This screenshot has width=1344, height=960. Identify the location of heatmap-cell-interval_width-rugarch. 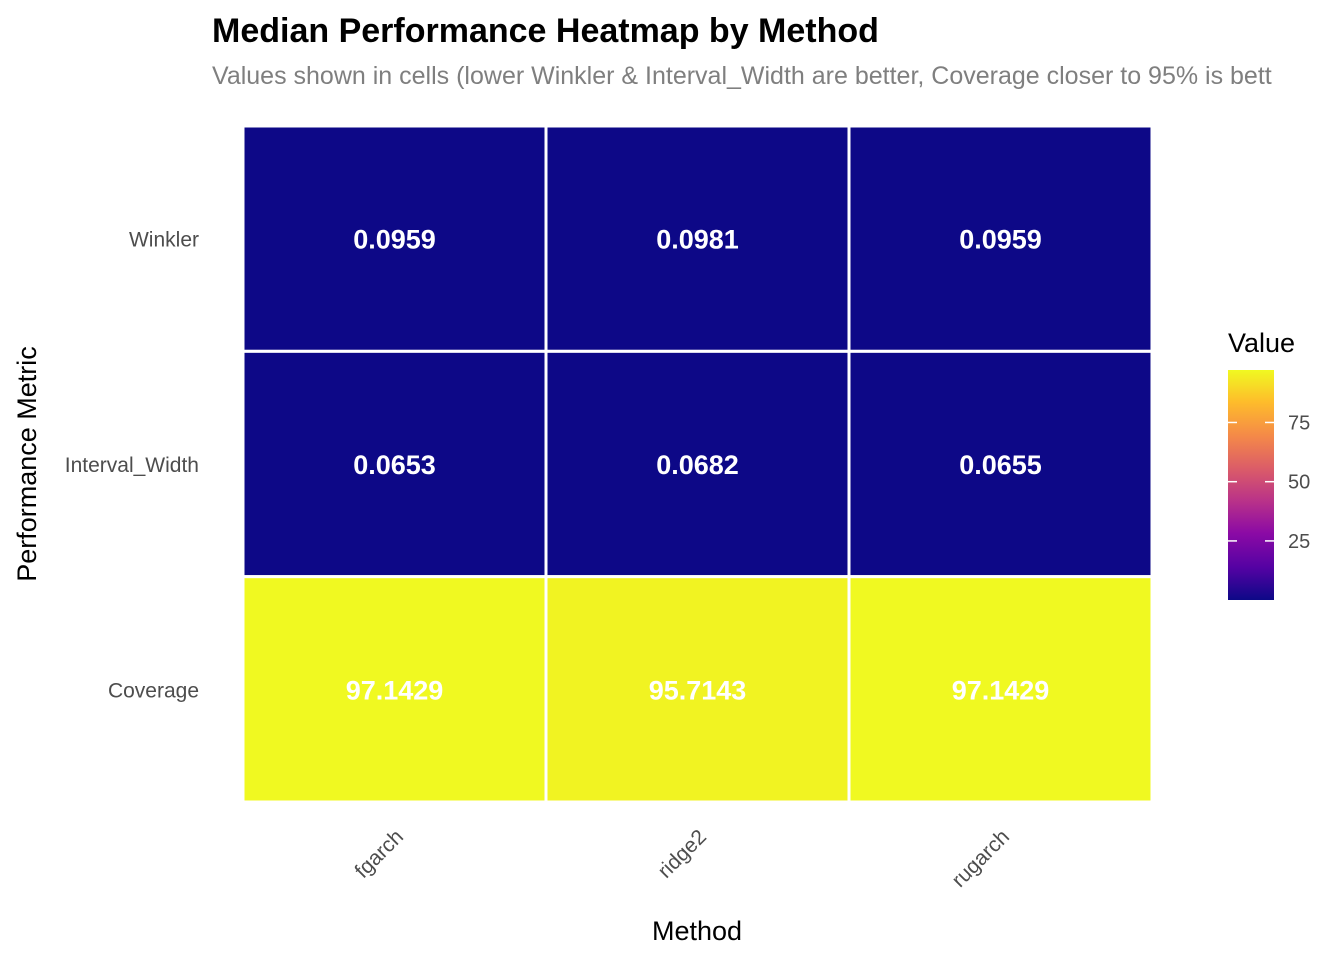
(1000, 464).